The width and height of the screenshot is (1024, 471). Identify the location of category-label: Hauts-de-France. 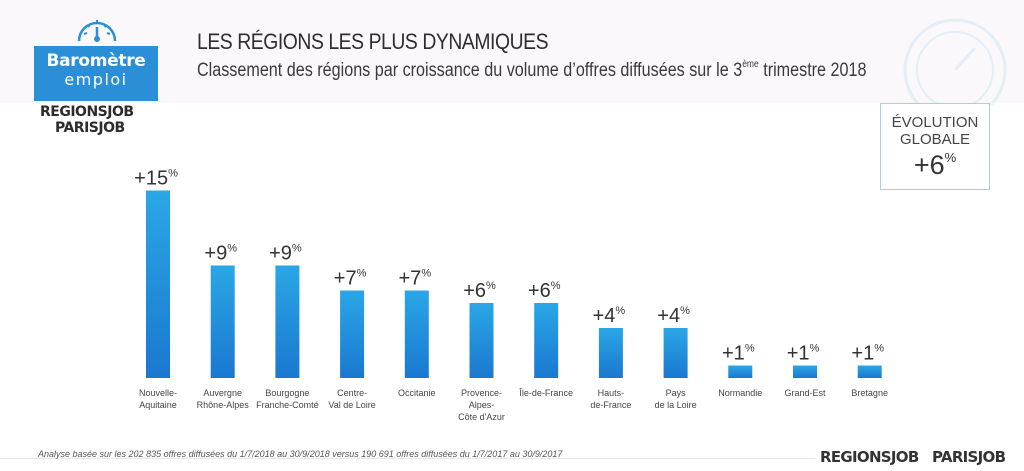
(610, 399).